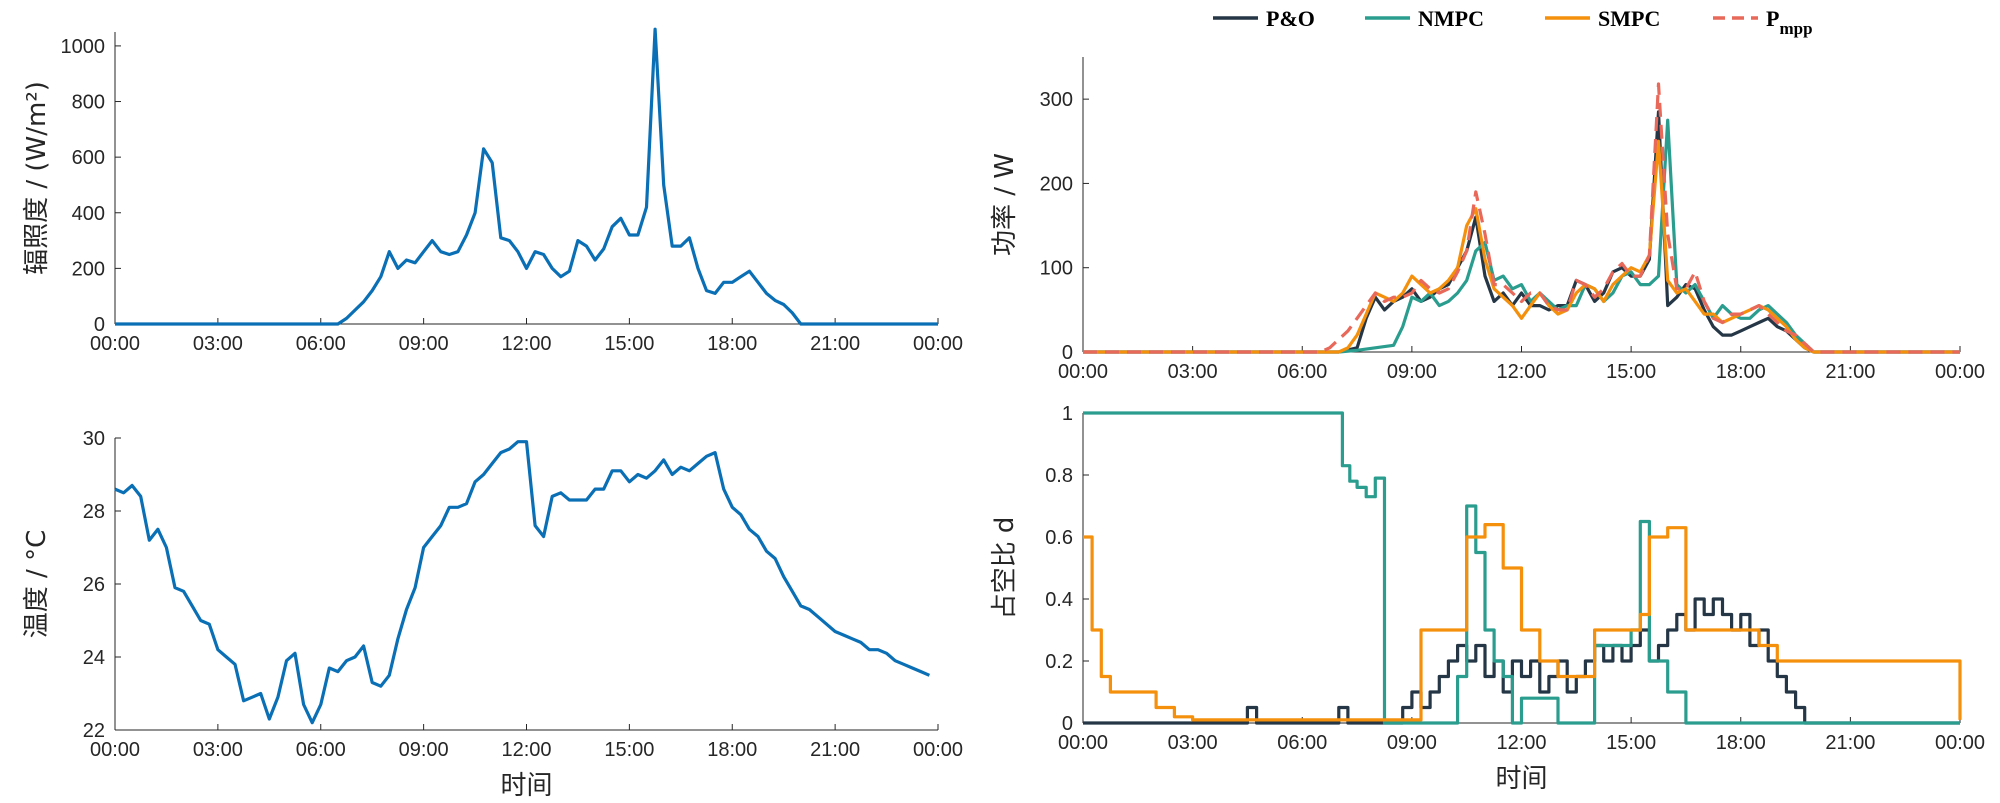 The height and width of the screenshot is (803, 2000). I want to click on y-tick-label: 22, so click(94, 731).